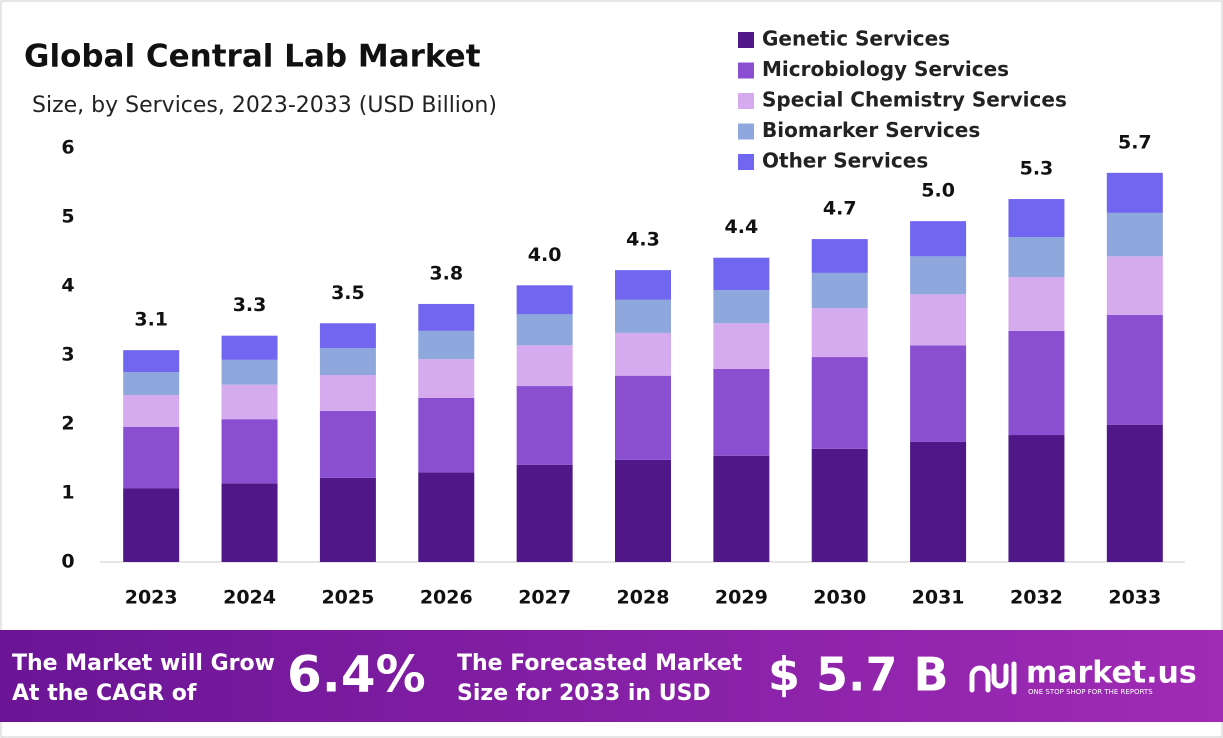  Describe the element at coordinates (347, 598) in the screenshot. I see `x-tick-label: 2025` at that location.